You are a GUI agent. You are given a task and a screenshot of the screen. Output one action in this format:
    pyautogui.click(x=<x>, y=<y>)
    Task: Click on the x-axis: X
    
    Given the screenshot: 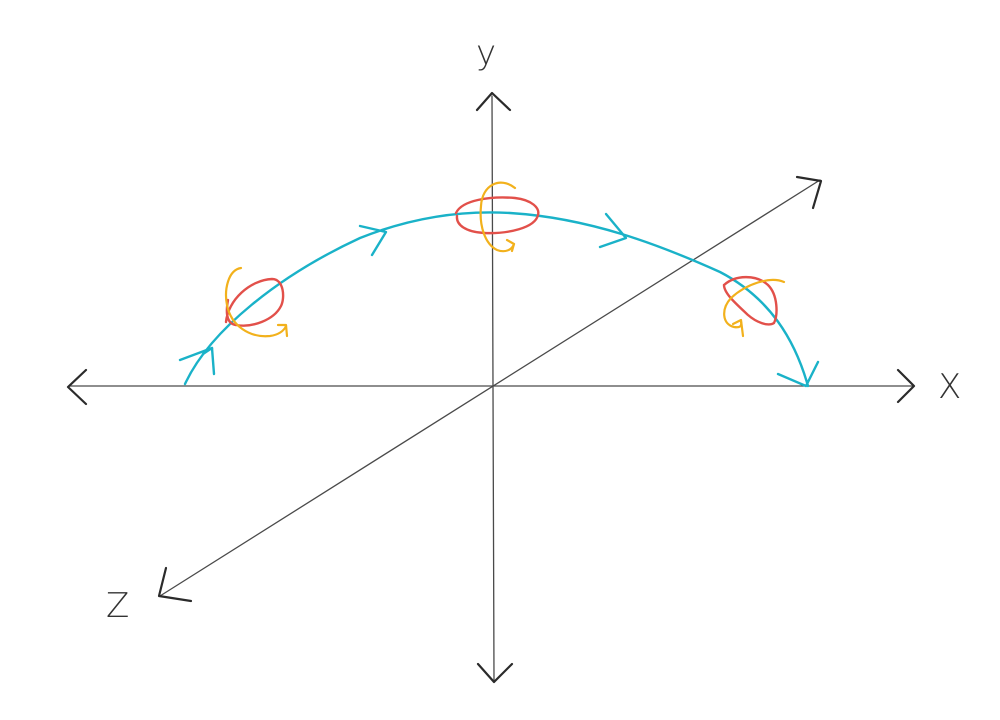 What is the action you would take?
    pyautogui.click(x=513, y=387)
    